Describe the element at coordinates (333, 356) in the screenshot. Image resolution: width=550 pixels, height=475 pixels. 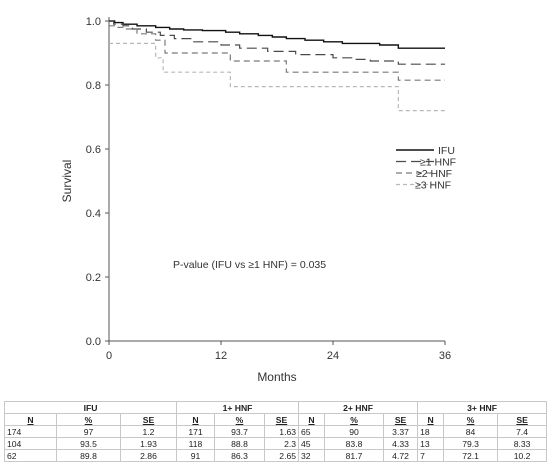
I see `x-tick-label: 24` at that location.